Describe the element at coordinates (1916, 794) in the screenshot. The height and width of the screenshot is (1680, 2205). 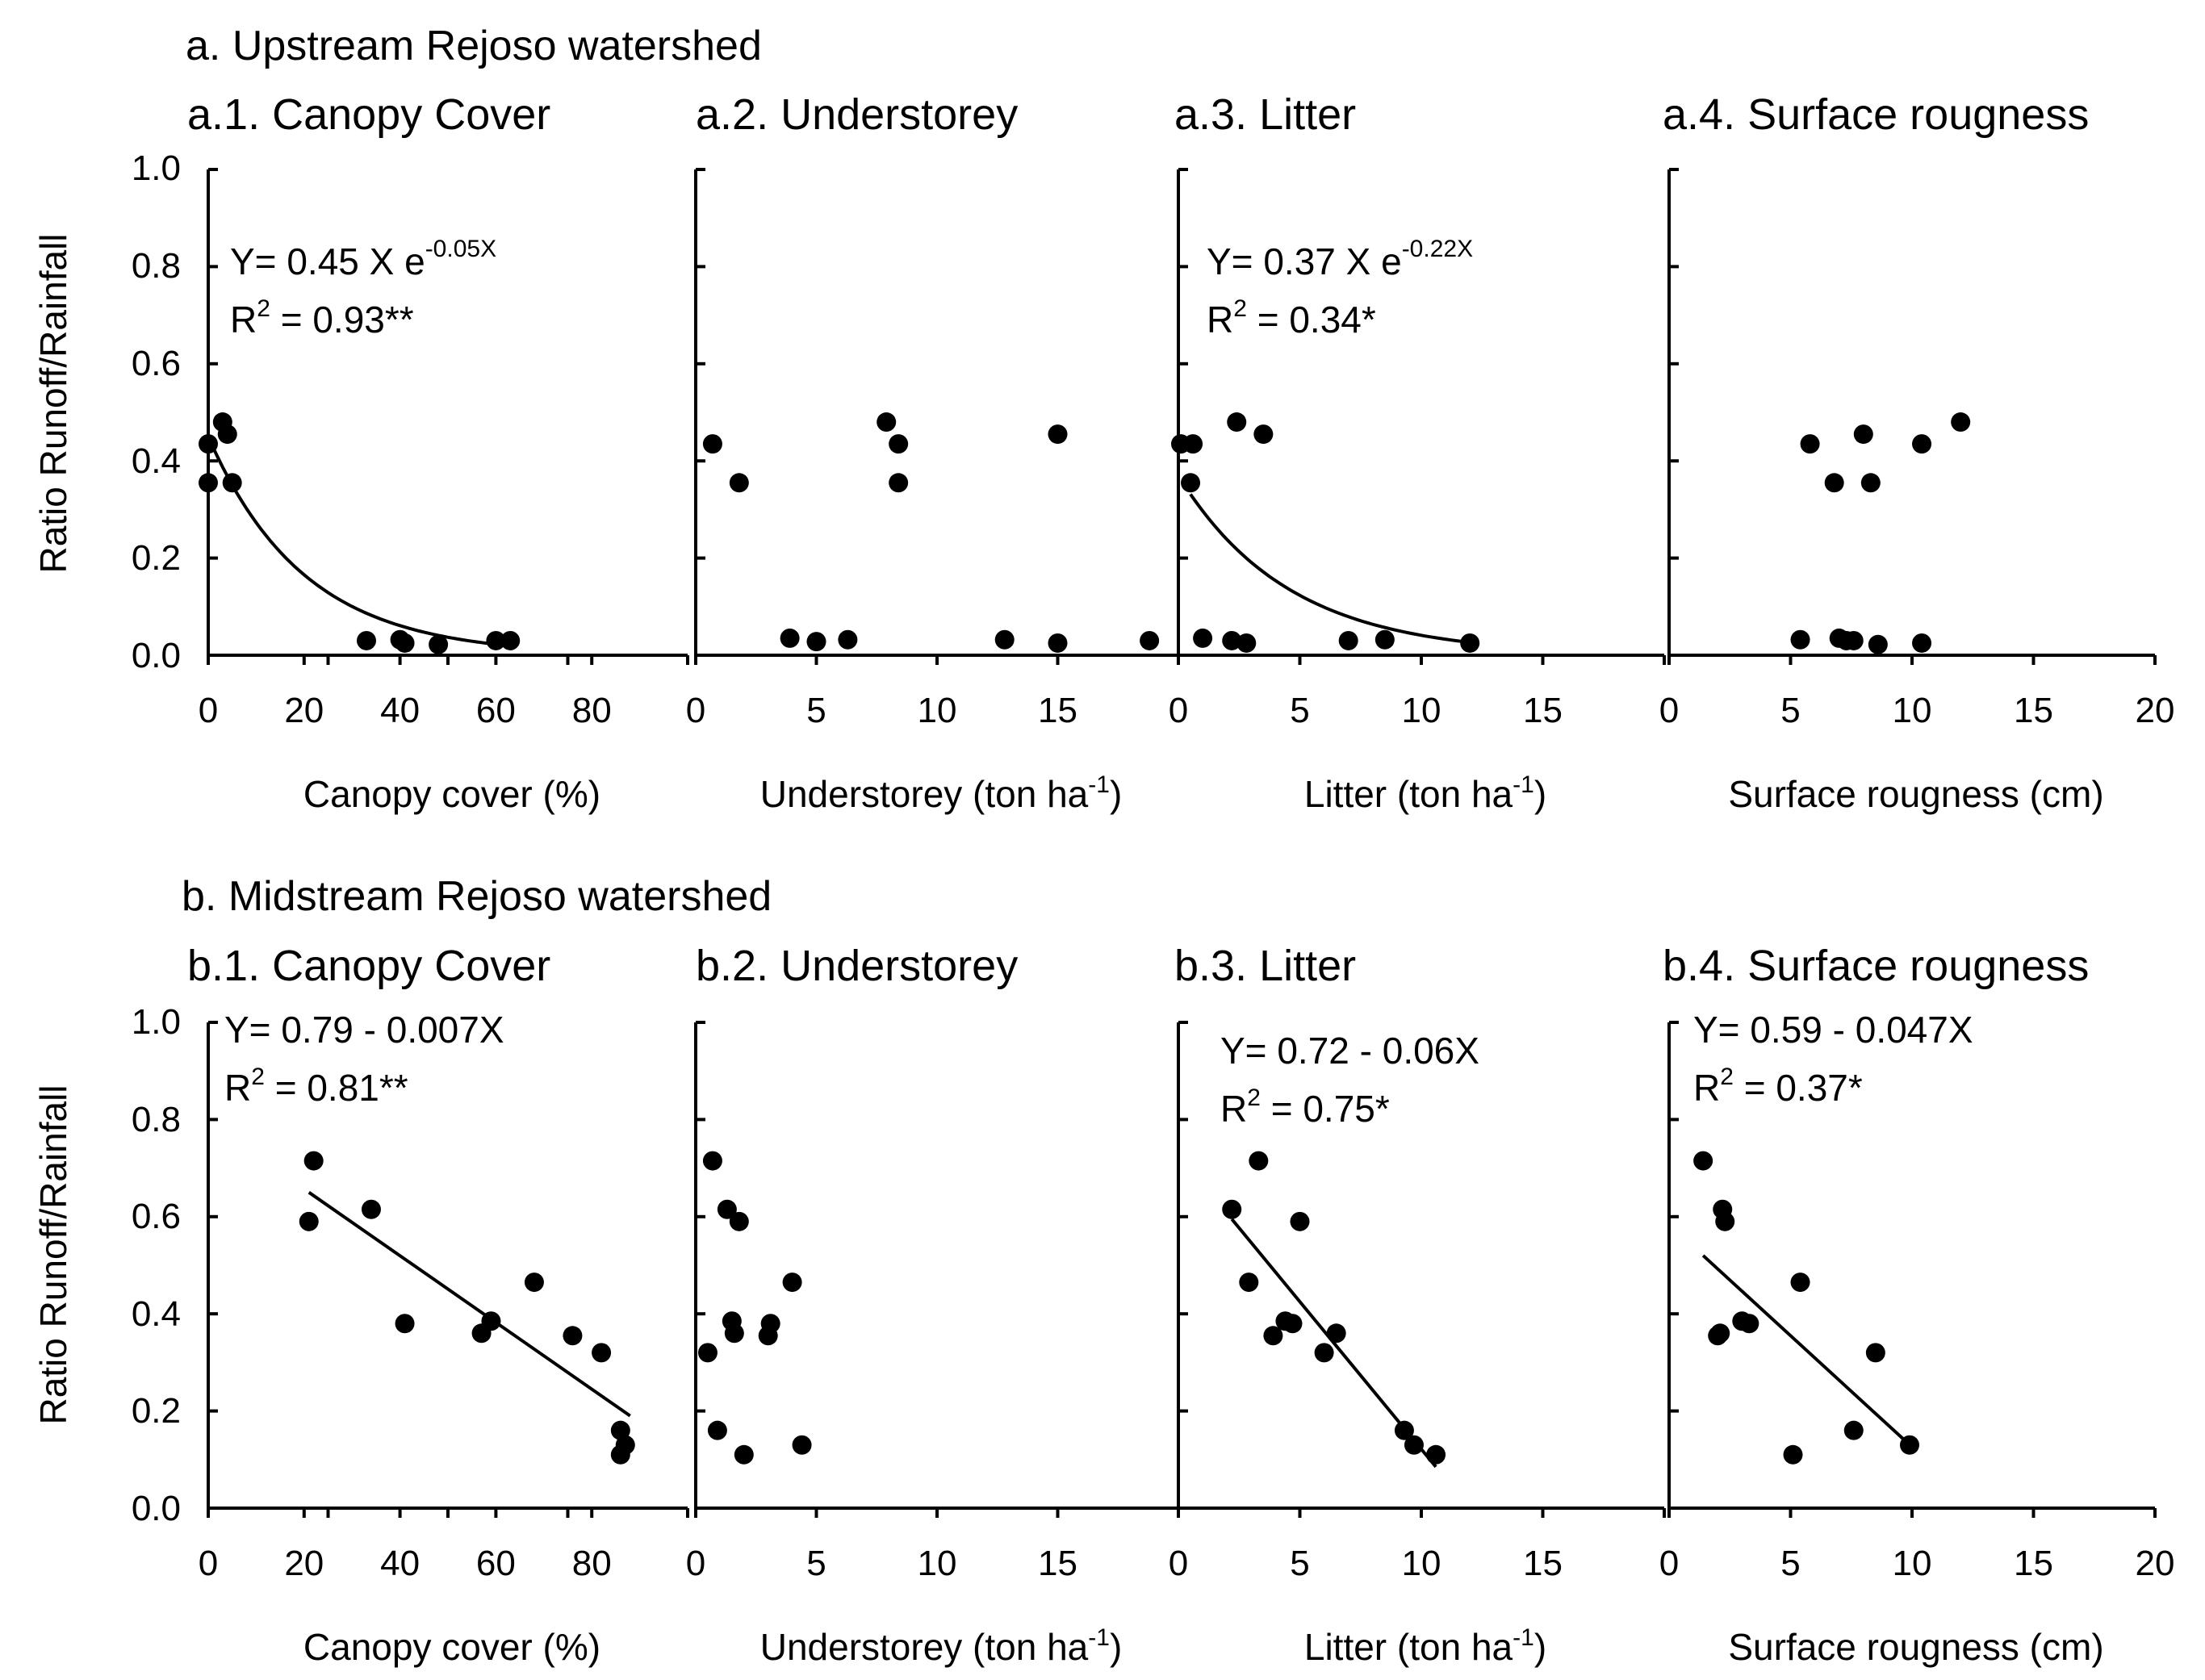
I see `x-axis-label: Surface rougness (cm)` at that location.